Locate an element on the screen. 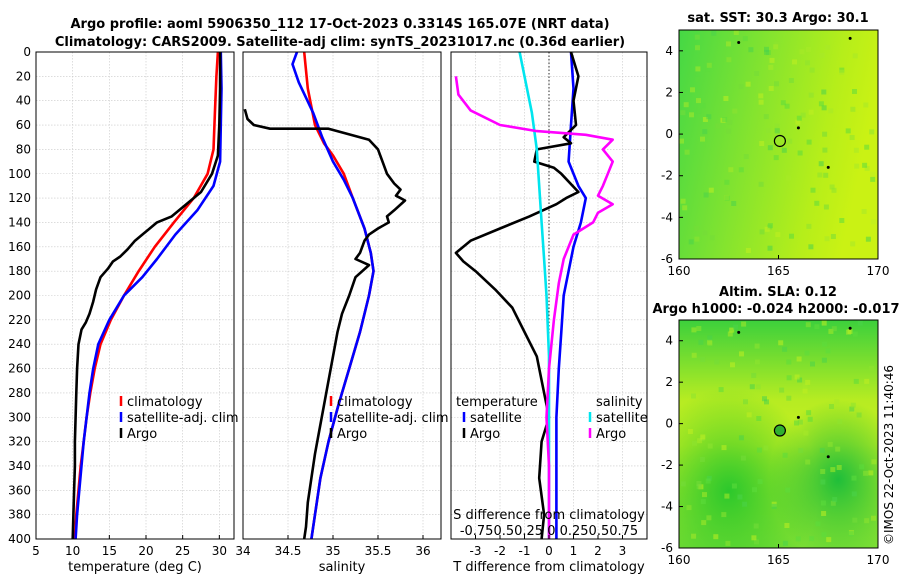 The height and width of the screenshot is (580, 900). depth-tick-label: 380 is located at coordinates (19, 515).